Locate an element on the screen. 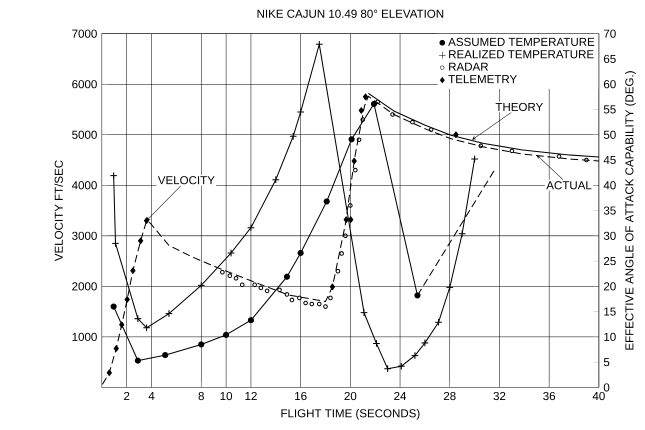 The image size is (645, 430). y2-tick-label: 25 is located at coordinates (610, 261).